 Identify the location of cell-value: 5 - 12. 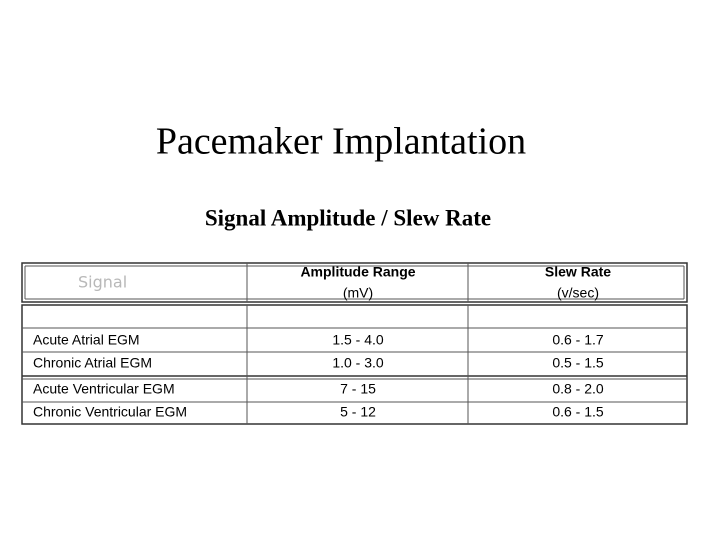
(358, 412).